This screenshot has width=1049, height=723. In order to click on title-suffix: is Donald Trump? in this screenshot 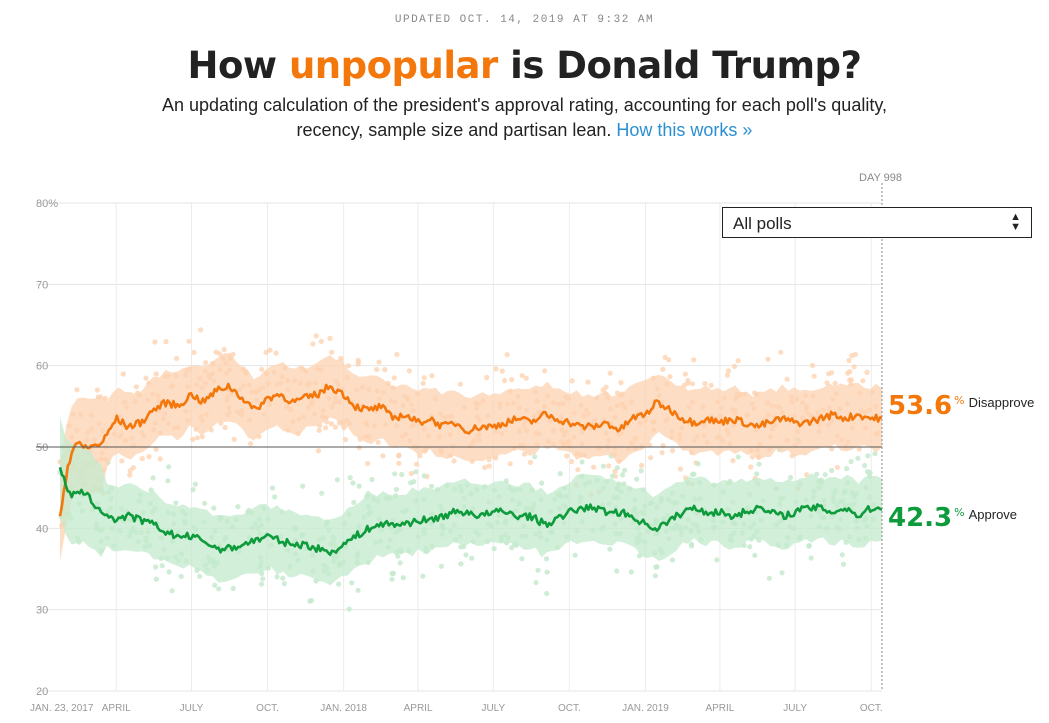, I will do `click(679, 65)`.